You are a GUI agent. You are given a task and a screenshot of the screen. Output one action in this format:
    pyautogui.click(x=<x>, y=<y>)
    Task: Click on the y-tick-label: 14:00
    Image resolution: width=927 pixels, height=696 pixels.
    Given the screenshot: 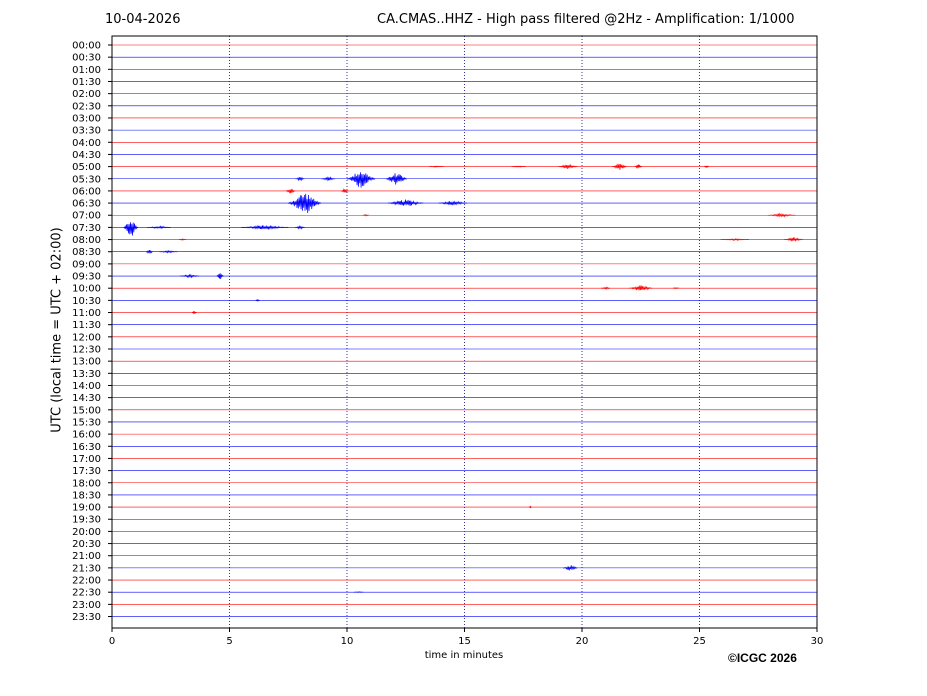 What is the action you would take?
    pyautogui.click(x=86, y=386)
    